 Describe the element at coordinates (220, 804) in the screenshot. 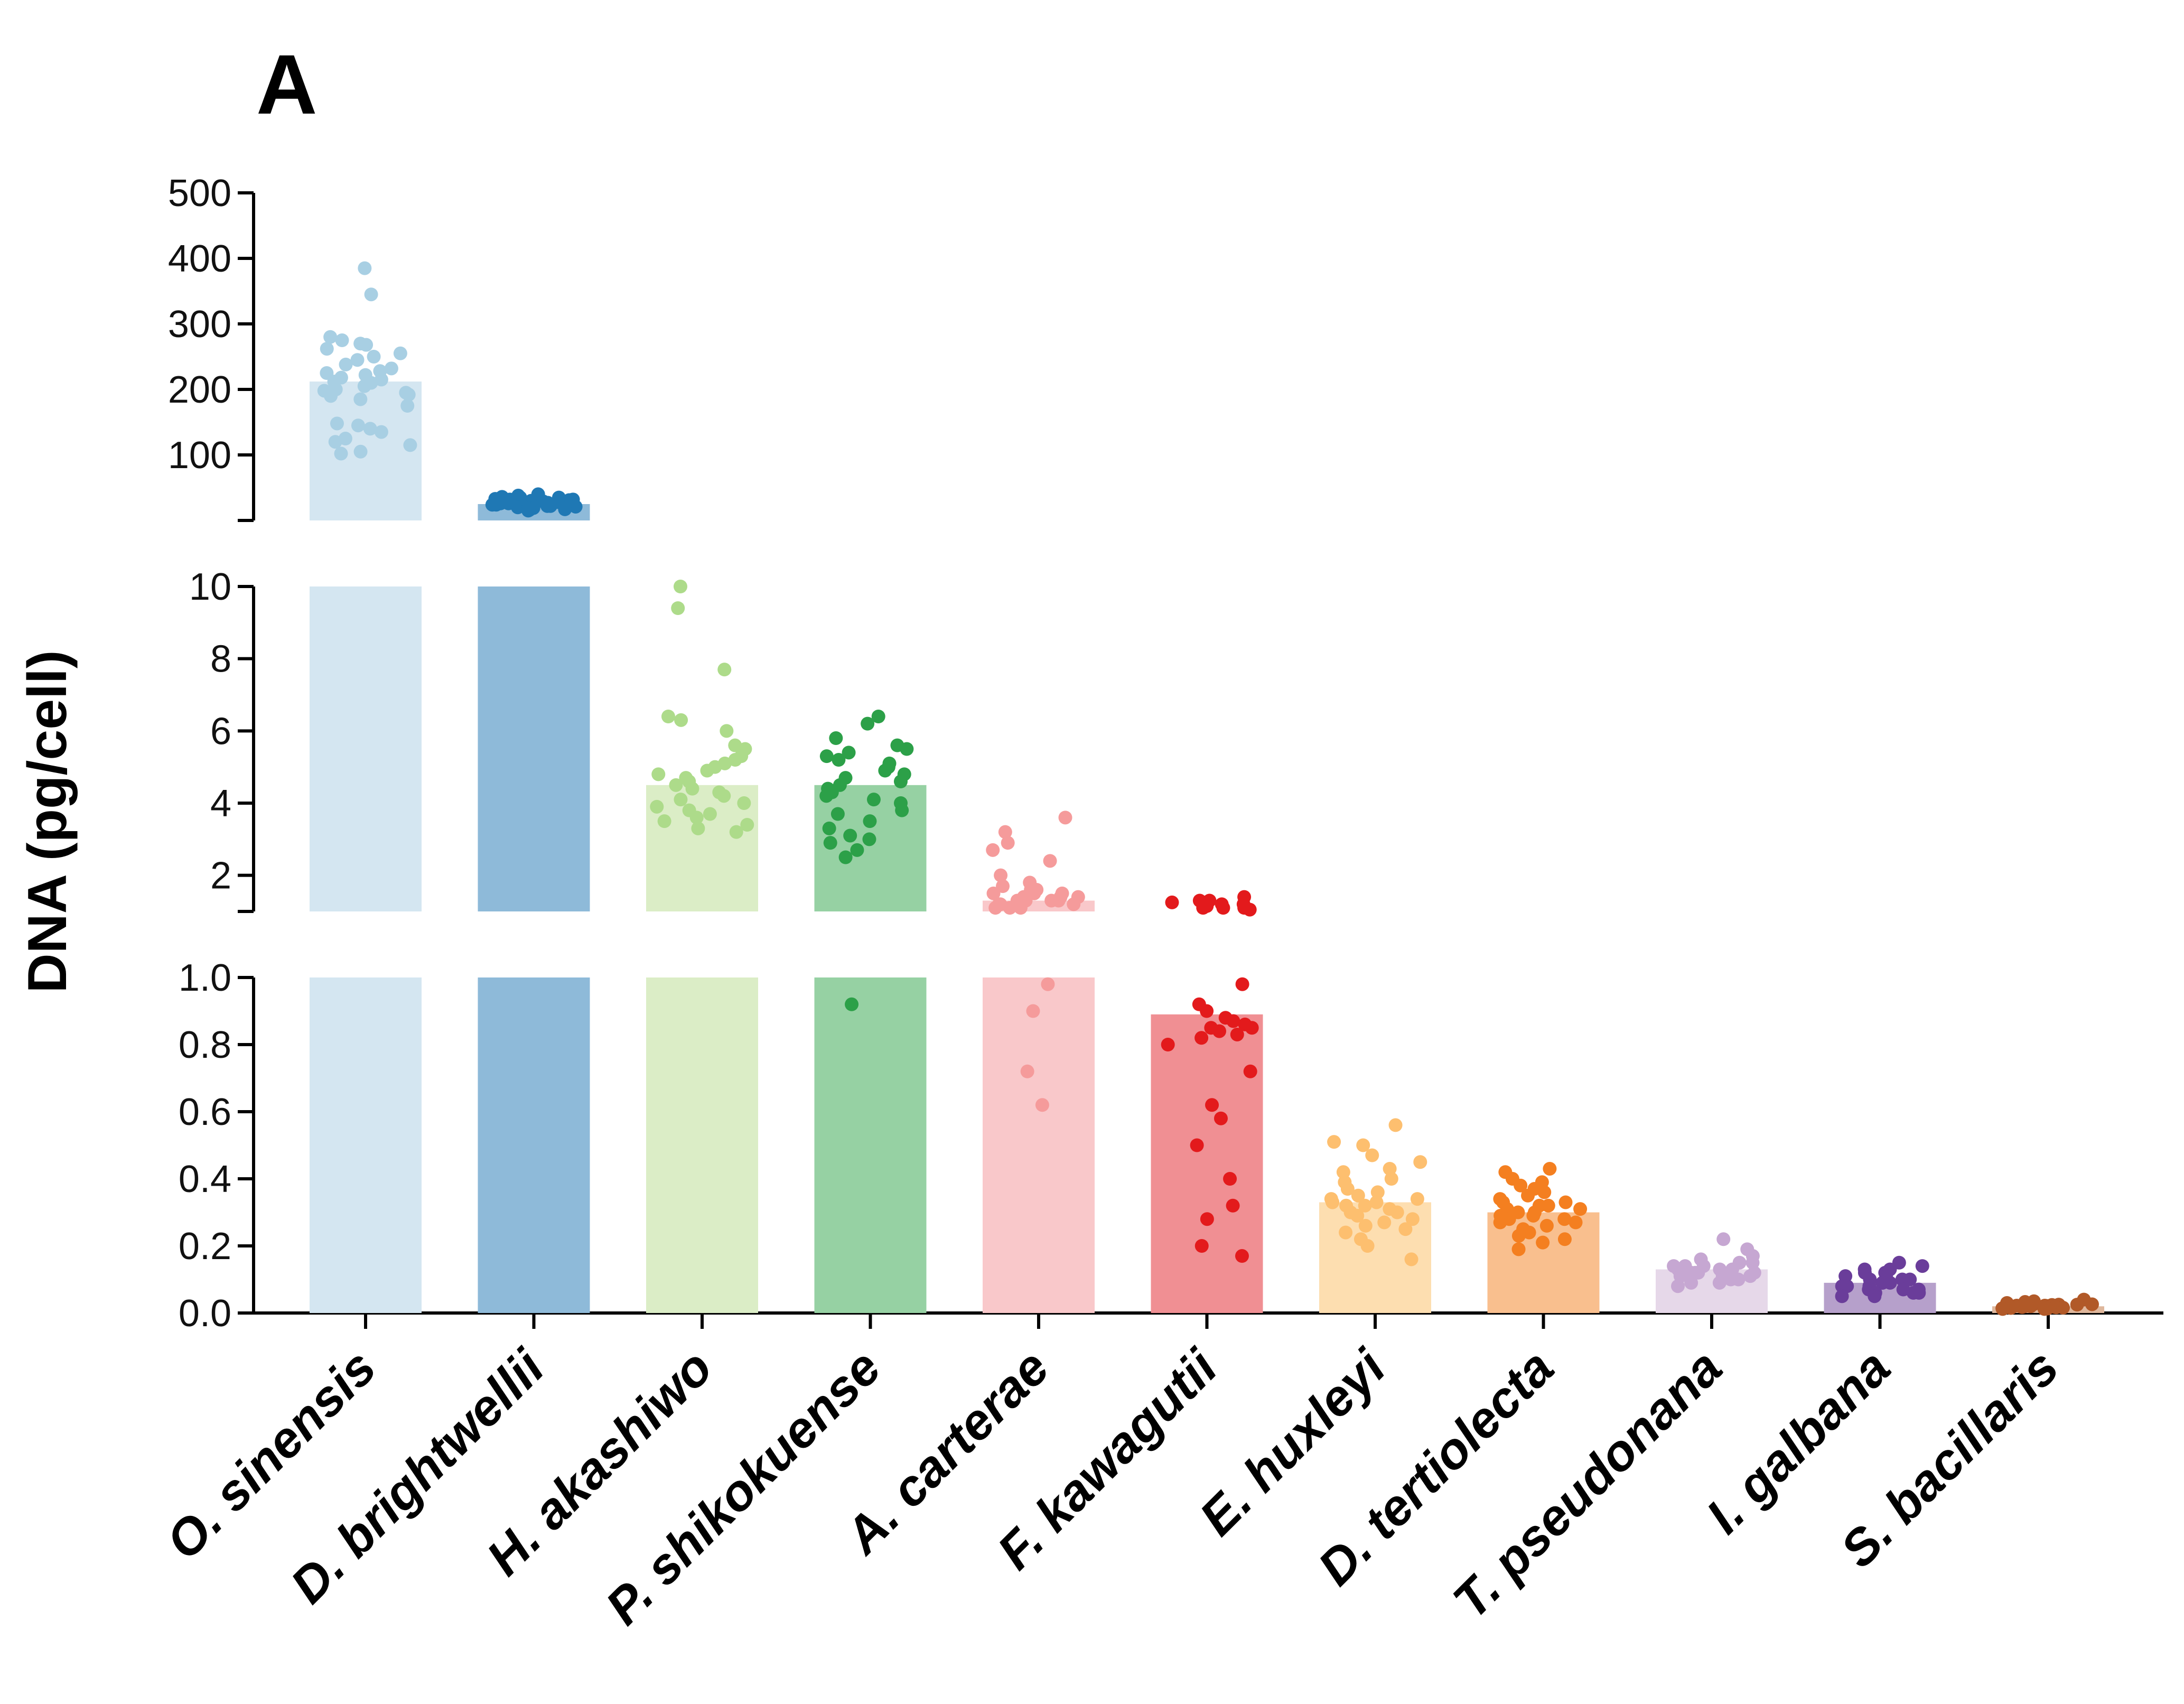

I see `y-tick-label: 4` at that location.